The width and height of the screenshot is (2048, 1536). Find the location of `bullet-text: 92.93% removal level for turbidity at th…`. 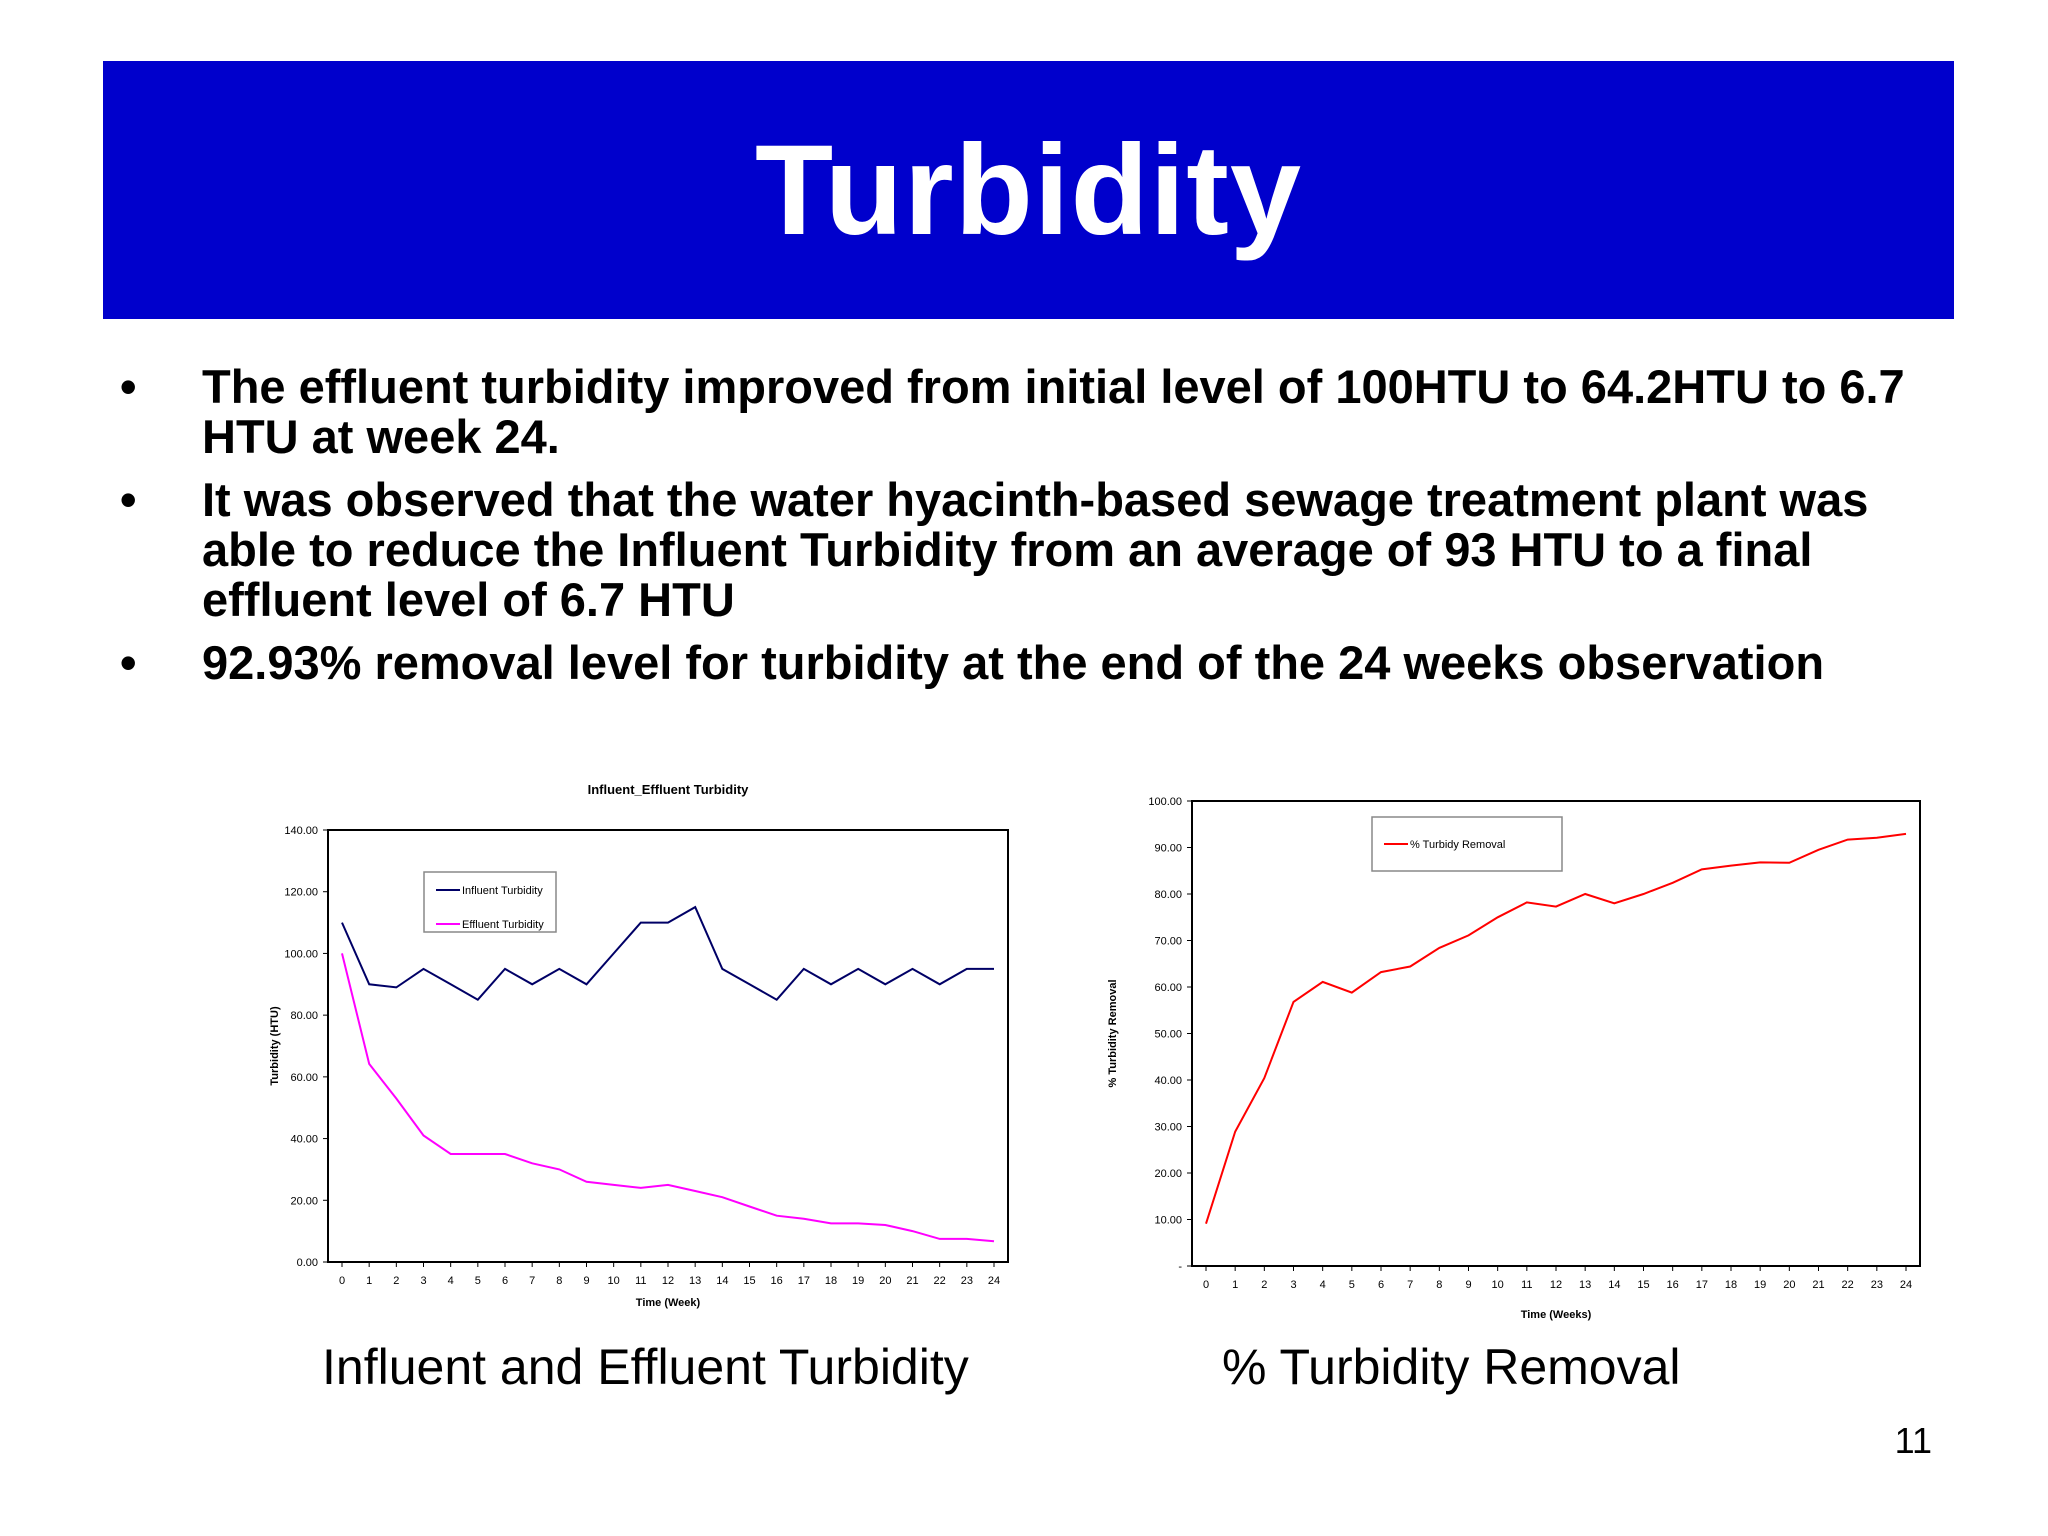

bullet-text: 92.93% removal level for turbidity at th… is located at coordinates (1013, 662).